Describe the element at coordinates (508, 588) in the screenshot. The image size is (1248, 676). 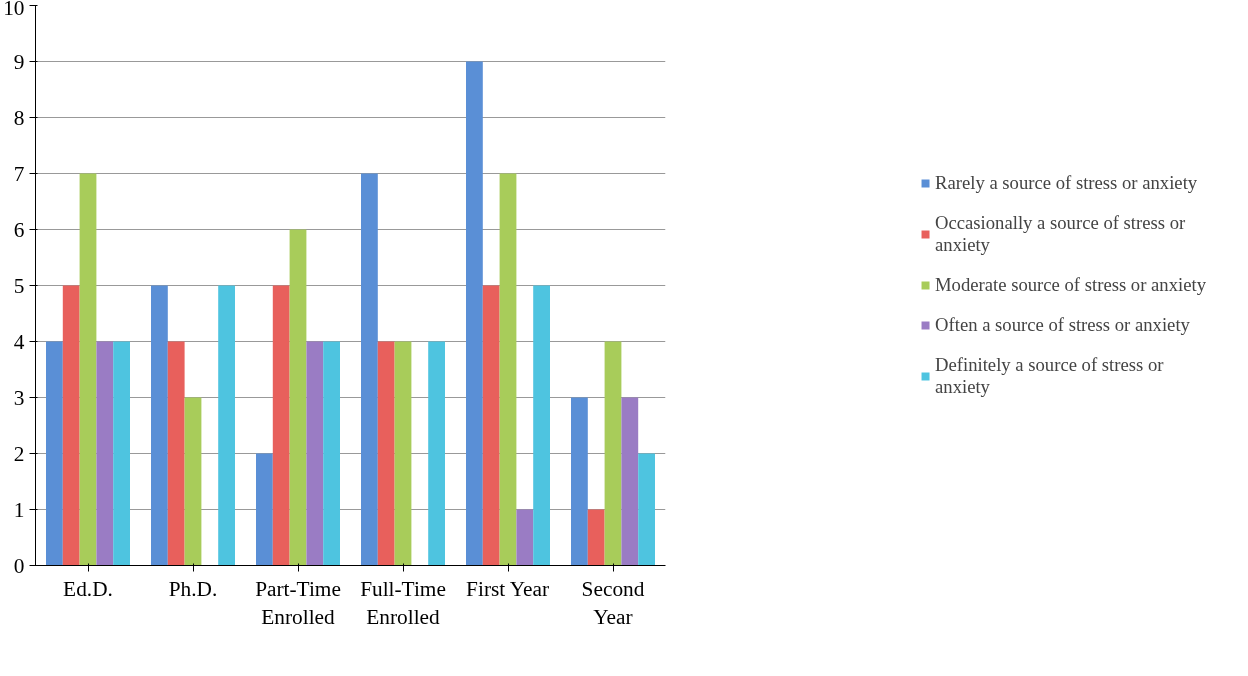
I see `x-tick-label: First Year` at that location.